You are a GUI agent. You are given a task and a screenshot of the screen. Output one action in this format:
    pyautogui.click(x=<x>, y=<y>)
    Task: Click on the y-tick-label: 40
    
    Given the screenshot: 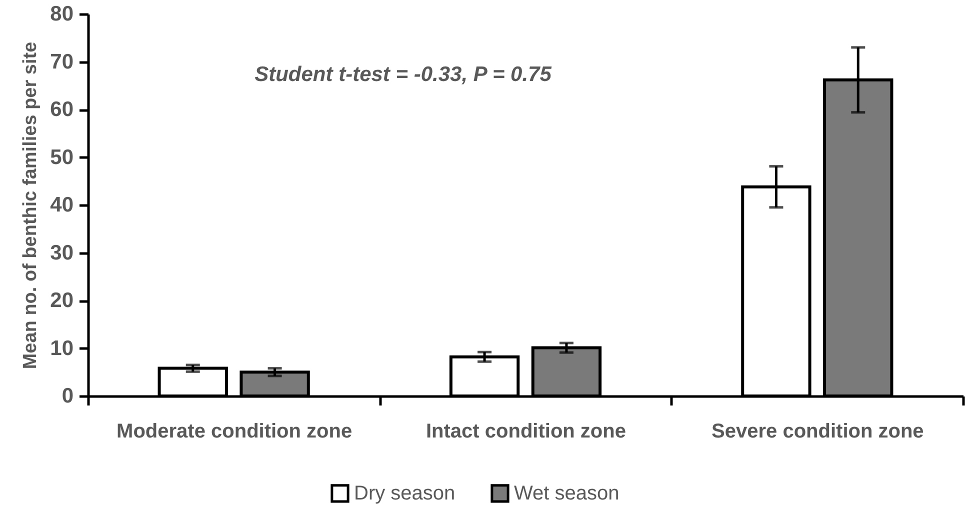 What is the action you would take?
    pyautogui.click(x=62, y=205)
    